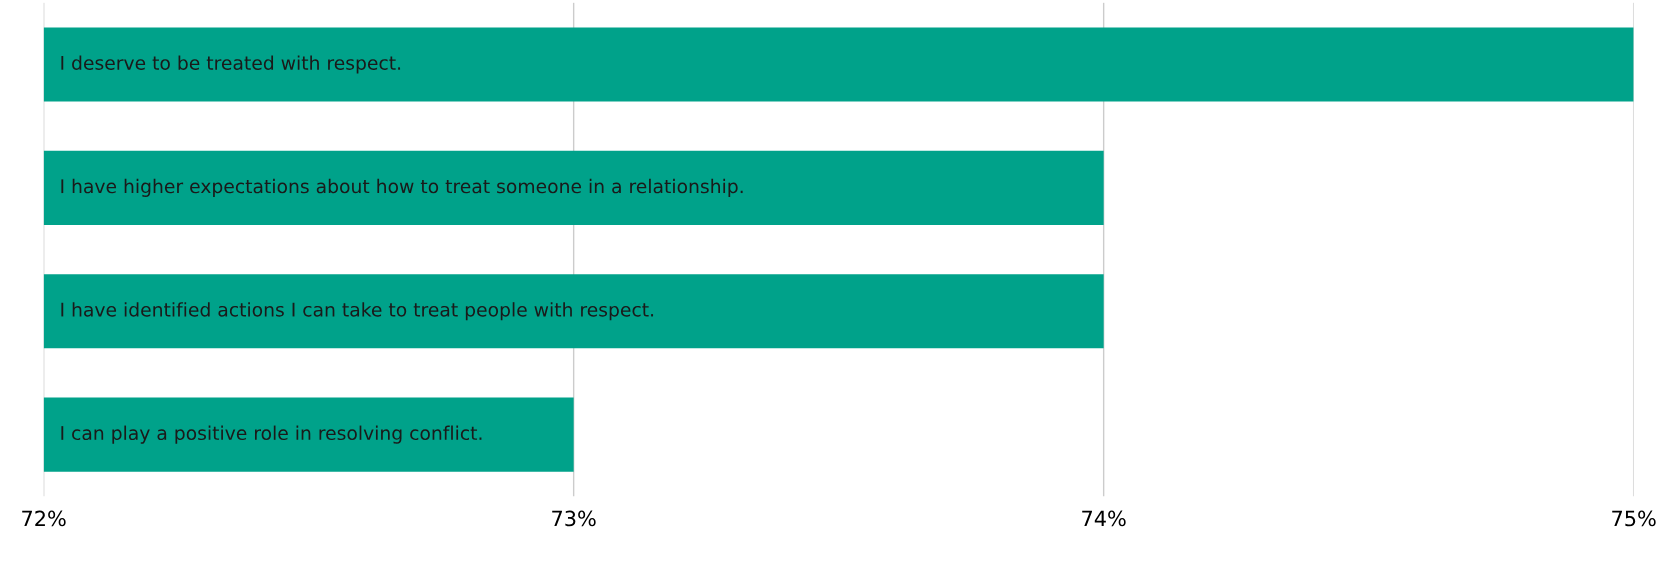  Describe the element at coordinates (1634, 518) in the screenshot. I see `x-tick-label: 75%` at that location.